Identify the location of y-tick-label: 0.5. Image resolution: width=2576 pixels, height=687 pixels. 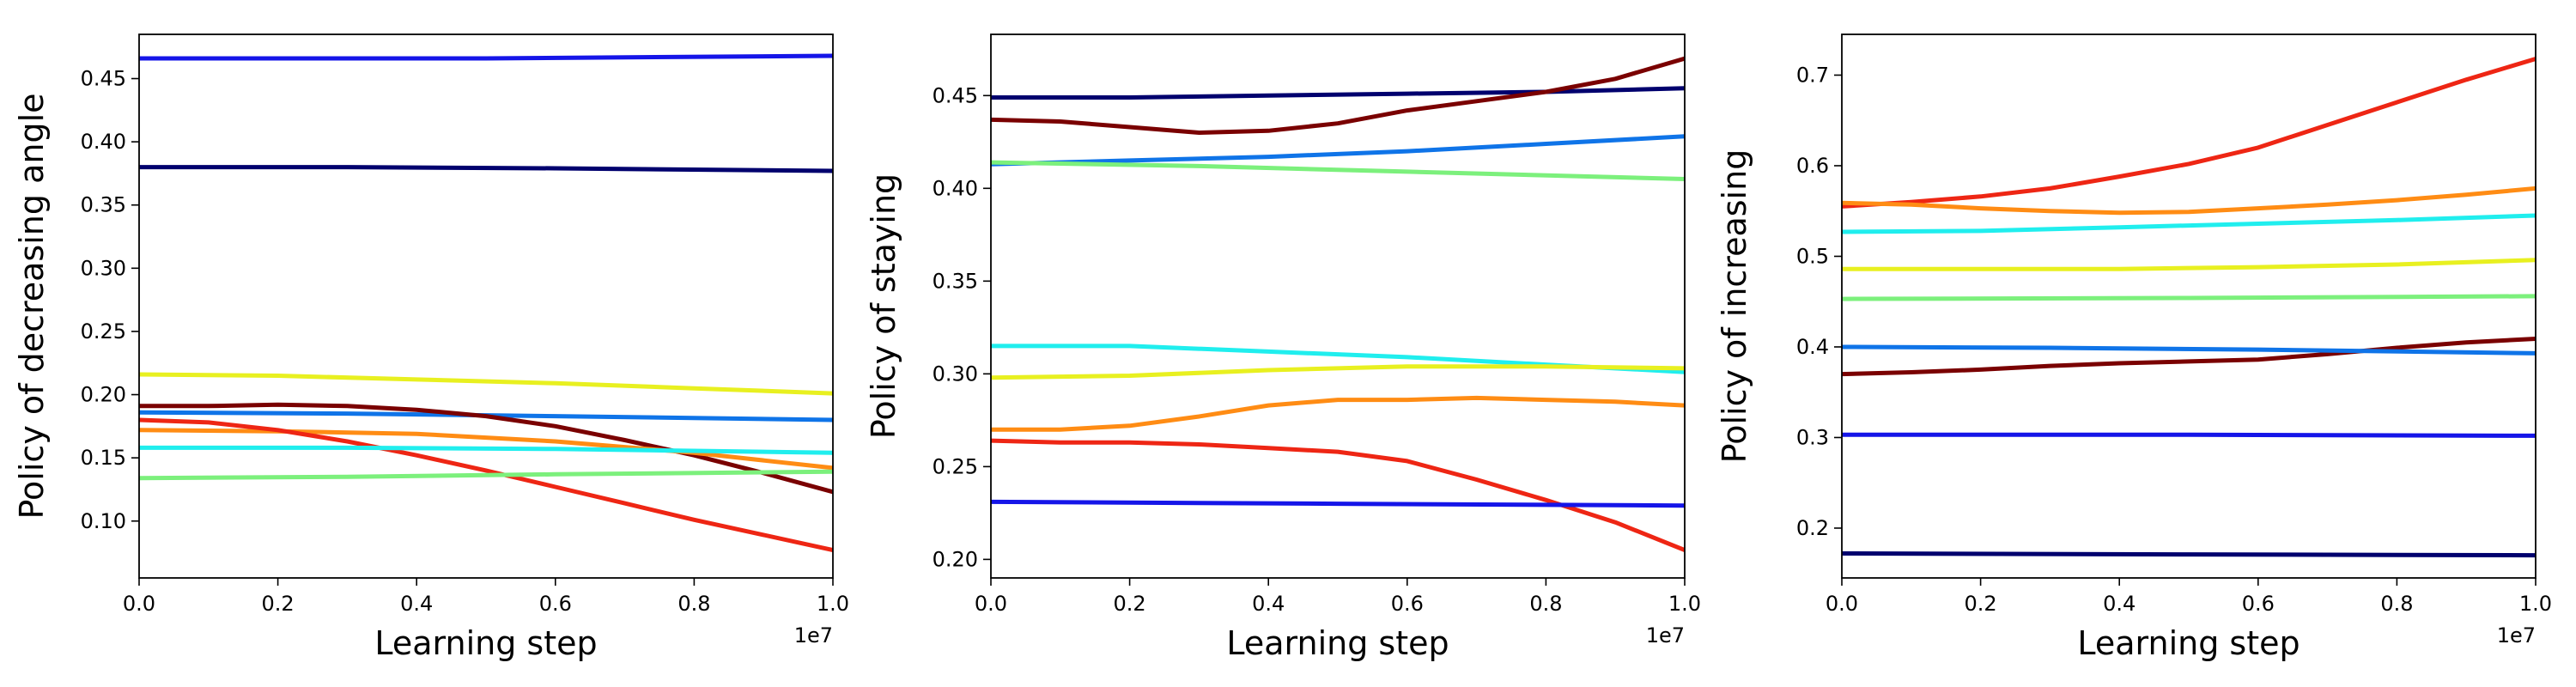
(1813, 256).